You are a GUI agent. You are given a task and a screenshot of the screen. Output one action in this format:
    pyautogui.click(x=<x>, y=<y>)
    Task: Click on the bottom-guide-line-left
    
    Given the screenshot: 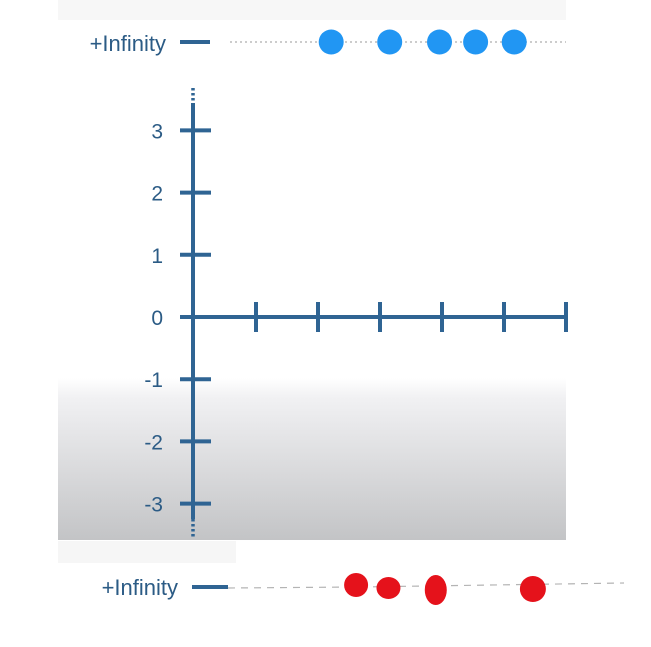 What is the action you would take?
    pyautogui.click(x=294, y=587)
    